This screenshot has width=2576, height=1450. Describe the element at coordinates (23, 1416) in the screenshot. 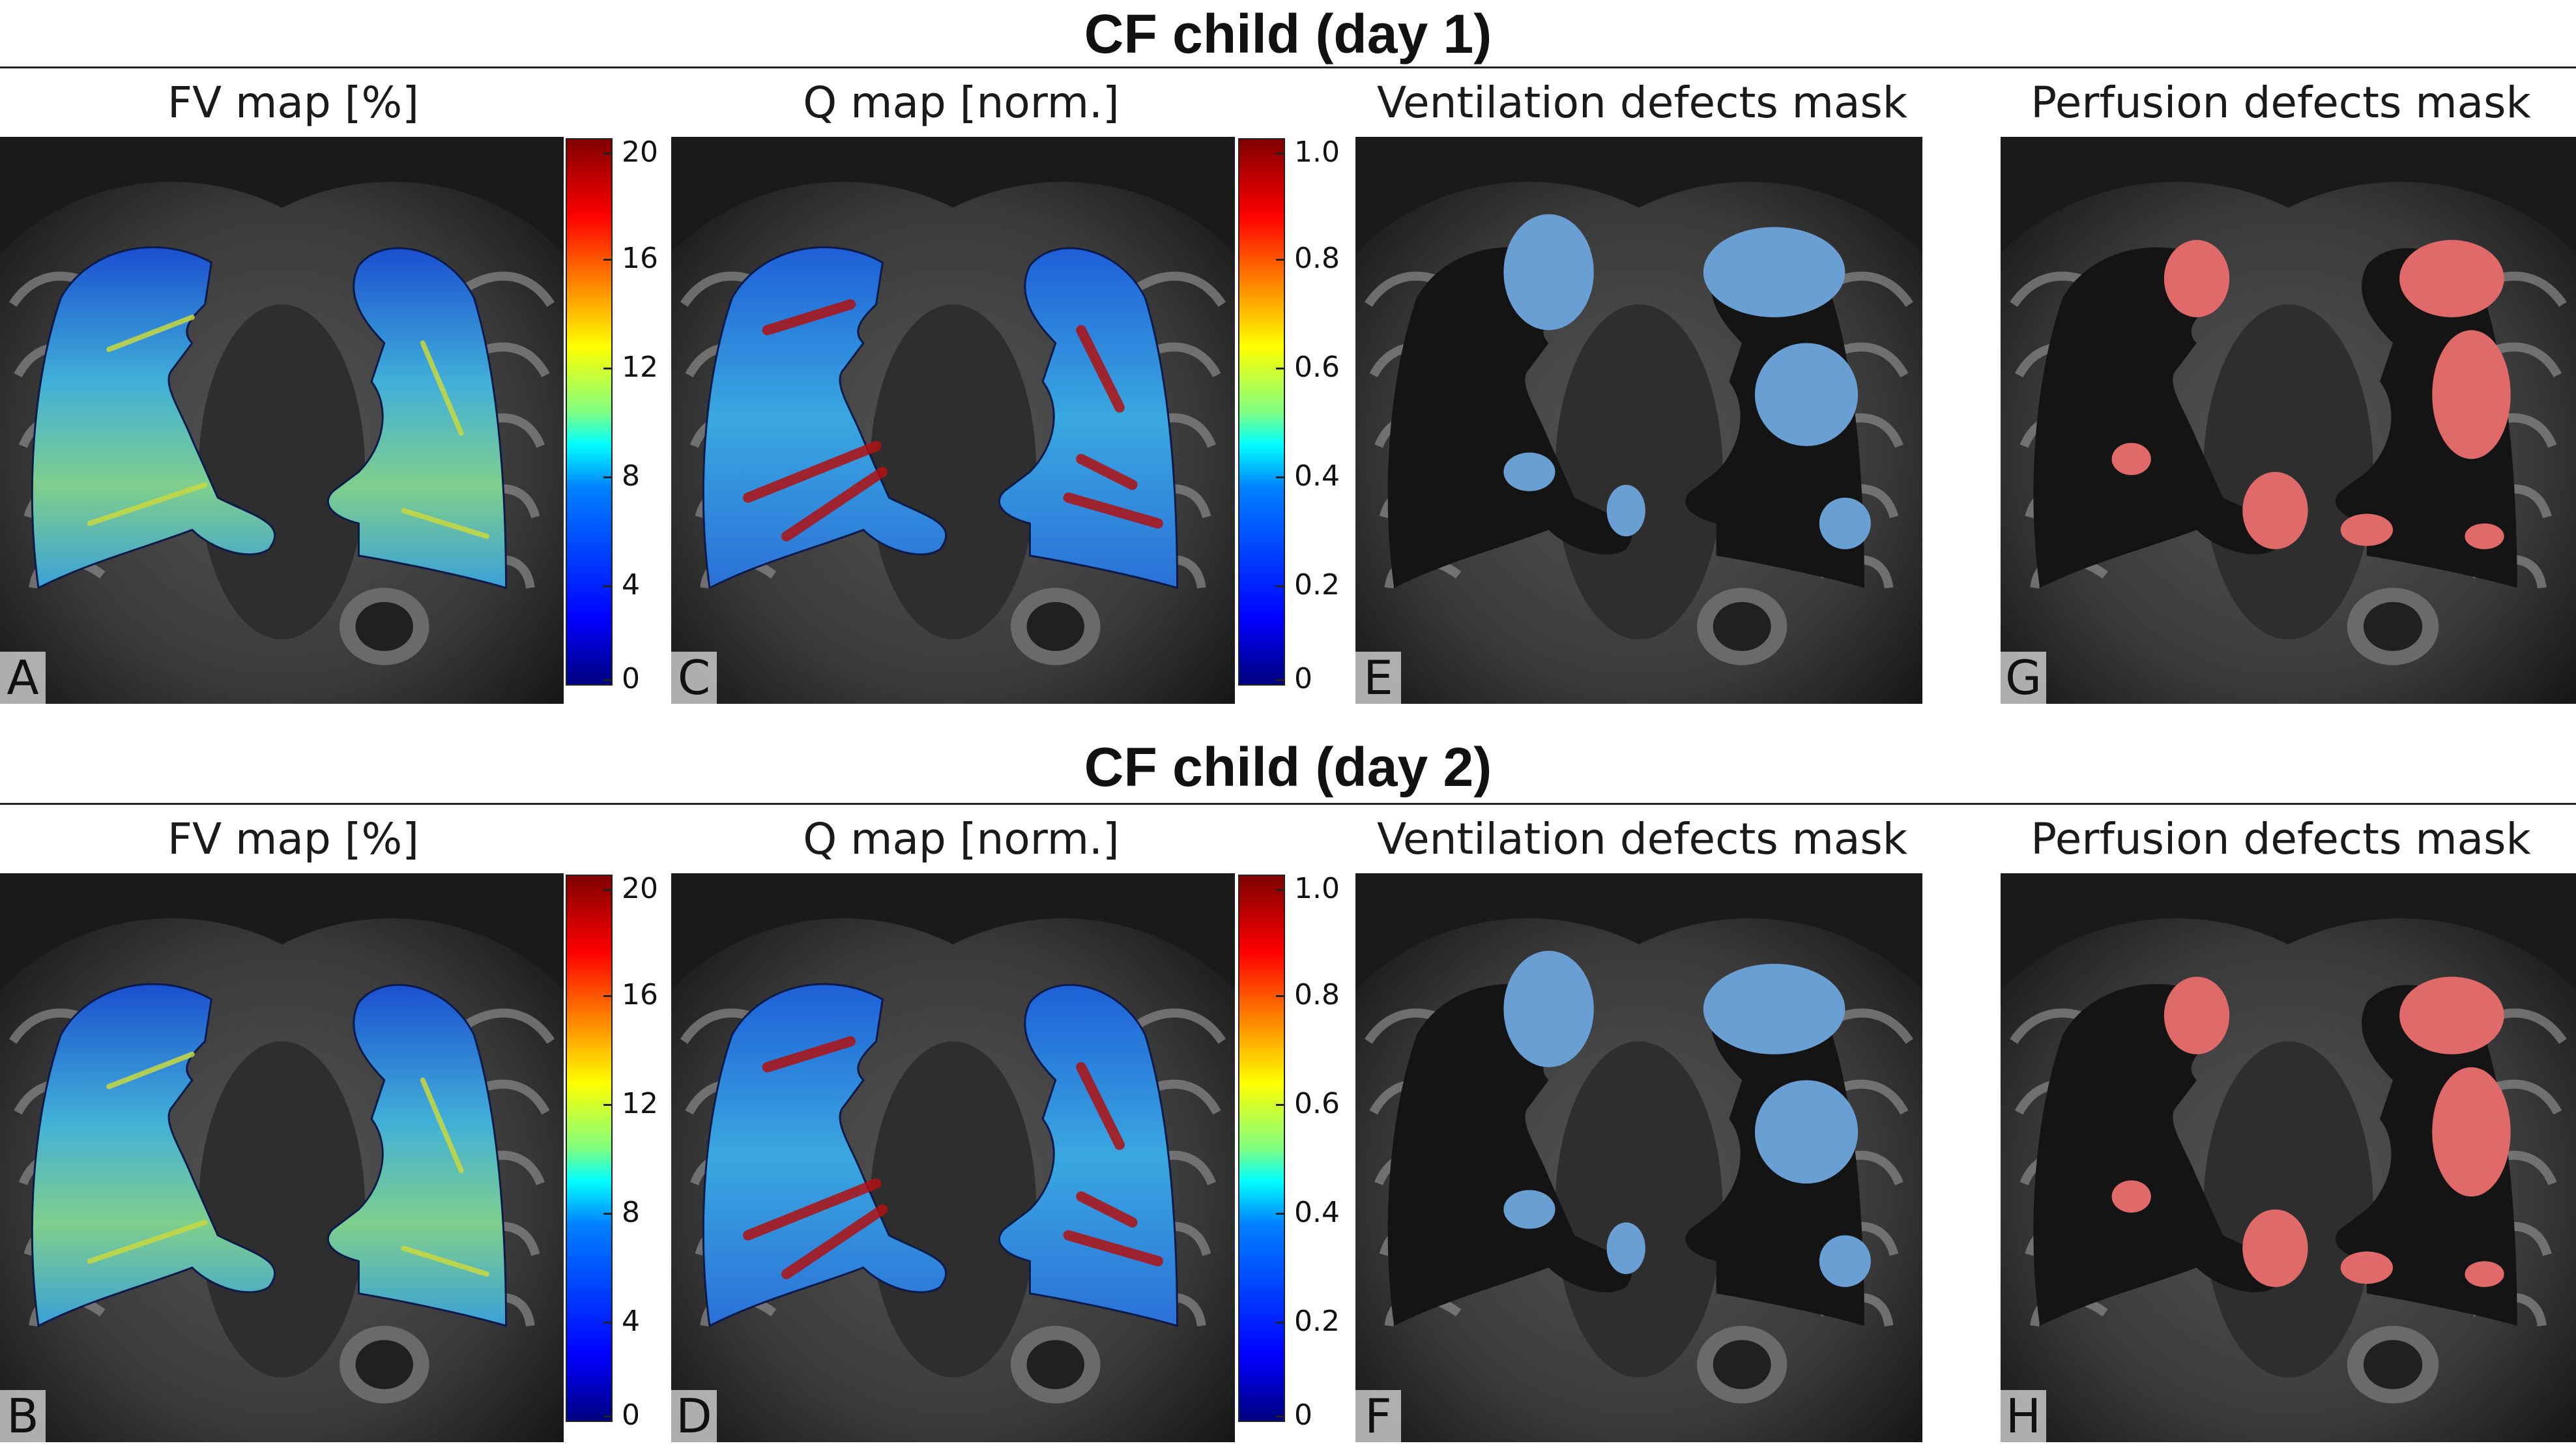

I see `panel-label: B` at that location.